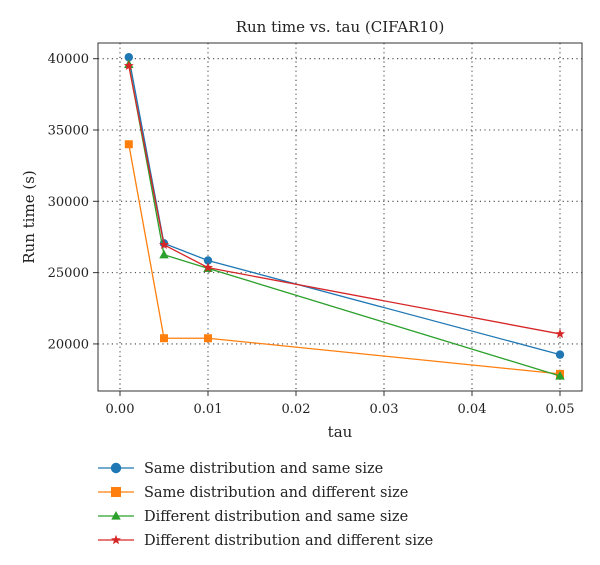 The image size is (600, 565). What do you see at coordinates (68, 202) in the screenshot?
I see `y-tick-label: 30000` at bounding box center [68, 202].